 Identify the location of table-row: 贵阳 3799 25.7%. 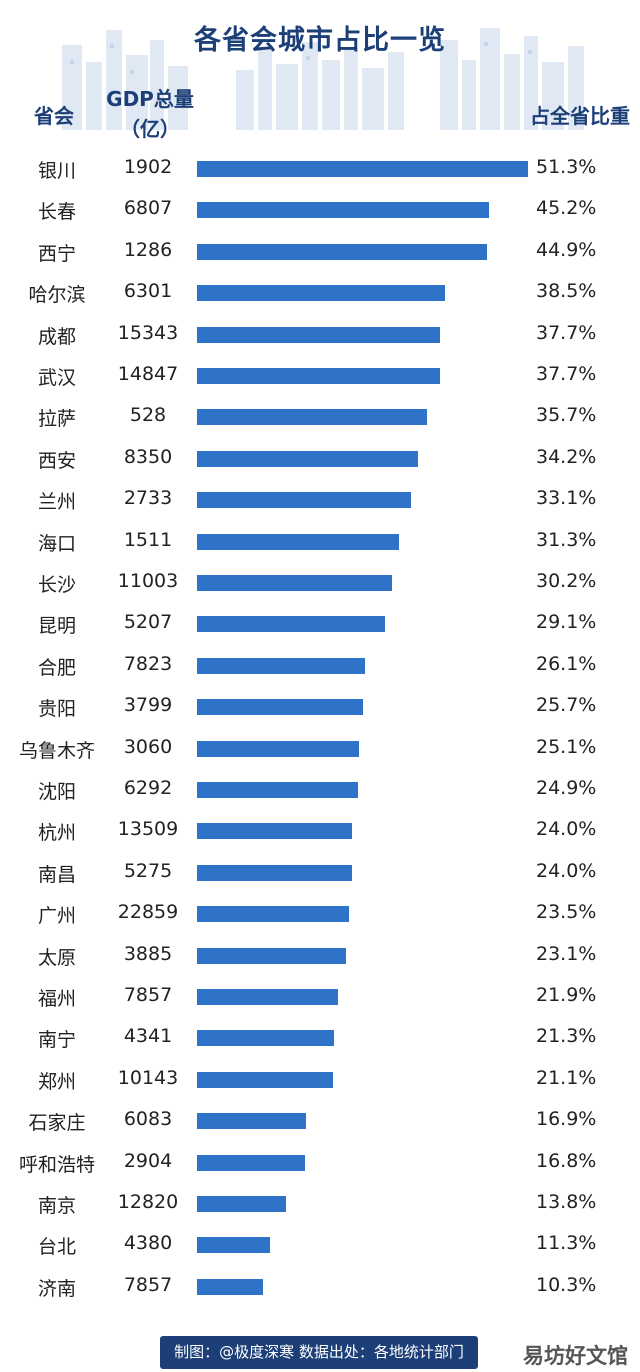
(320, 706).